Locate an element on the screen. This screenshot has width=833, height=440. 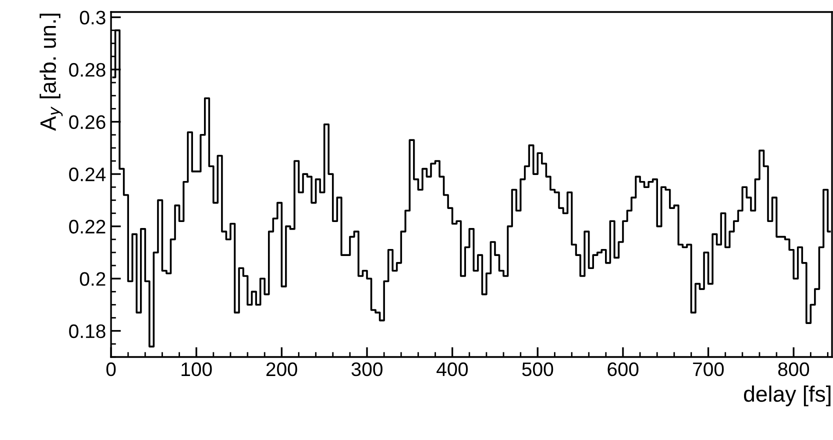
x-tick-label: 200 is located at coordinates (282, 369).